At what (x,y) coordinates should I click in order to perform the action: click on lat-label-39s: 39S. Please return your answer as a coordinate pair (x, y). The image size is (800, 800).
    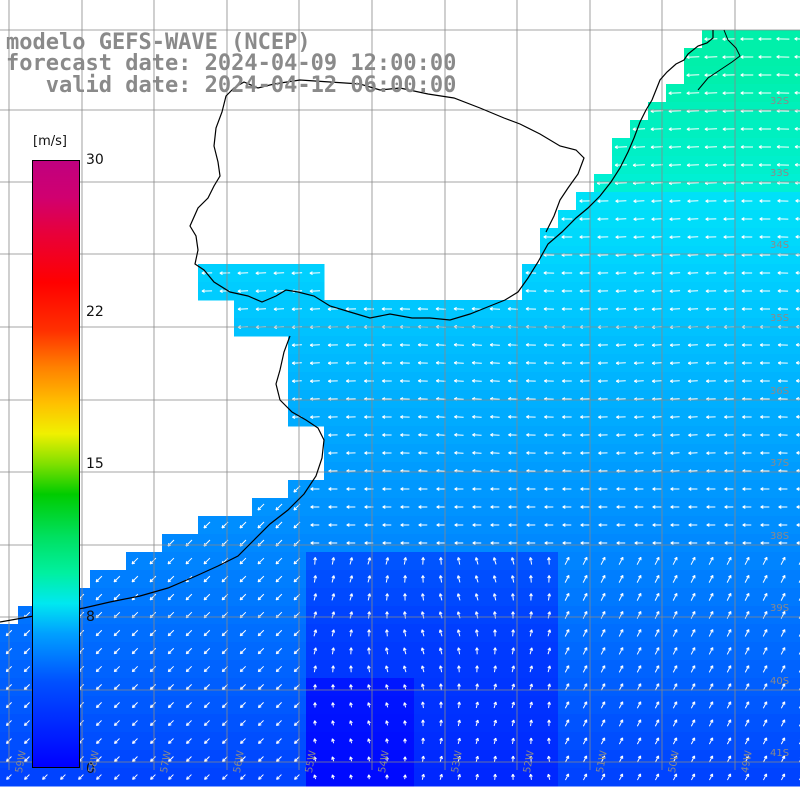
    Looking at the image, I should click on (780, 608).